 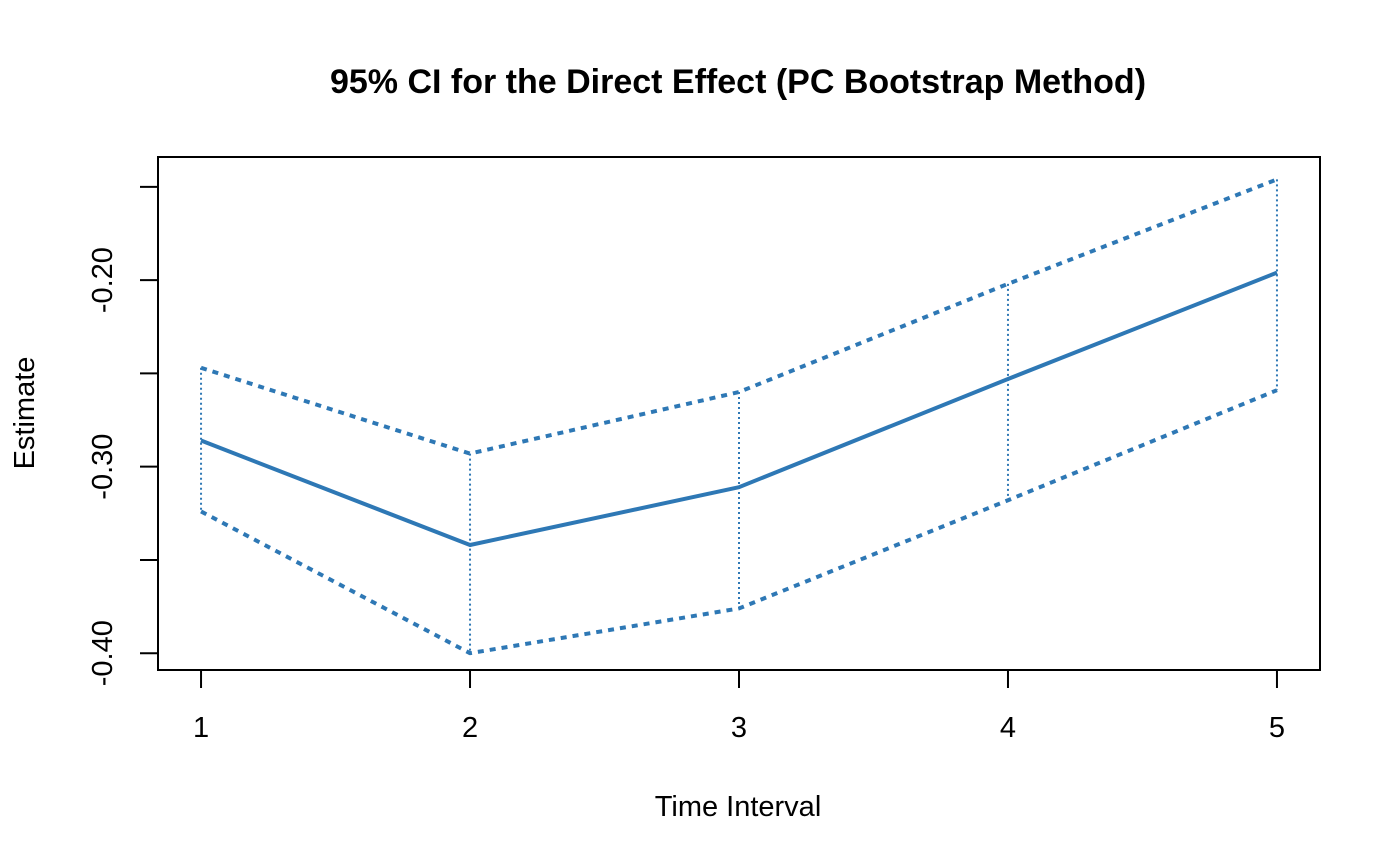 What do you see at coordinates (123, 435) in the screenshot?
I see `y-axis: -0.40 -0.30 -0.20` at bounding box center [123, 435].